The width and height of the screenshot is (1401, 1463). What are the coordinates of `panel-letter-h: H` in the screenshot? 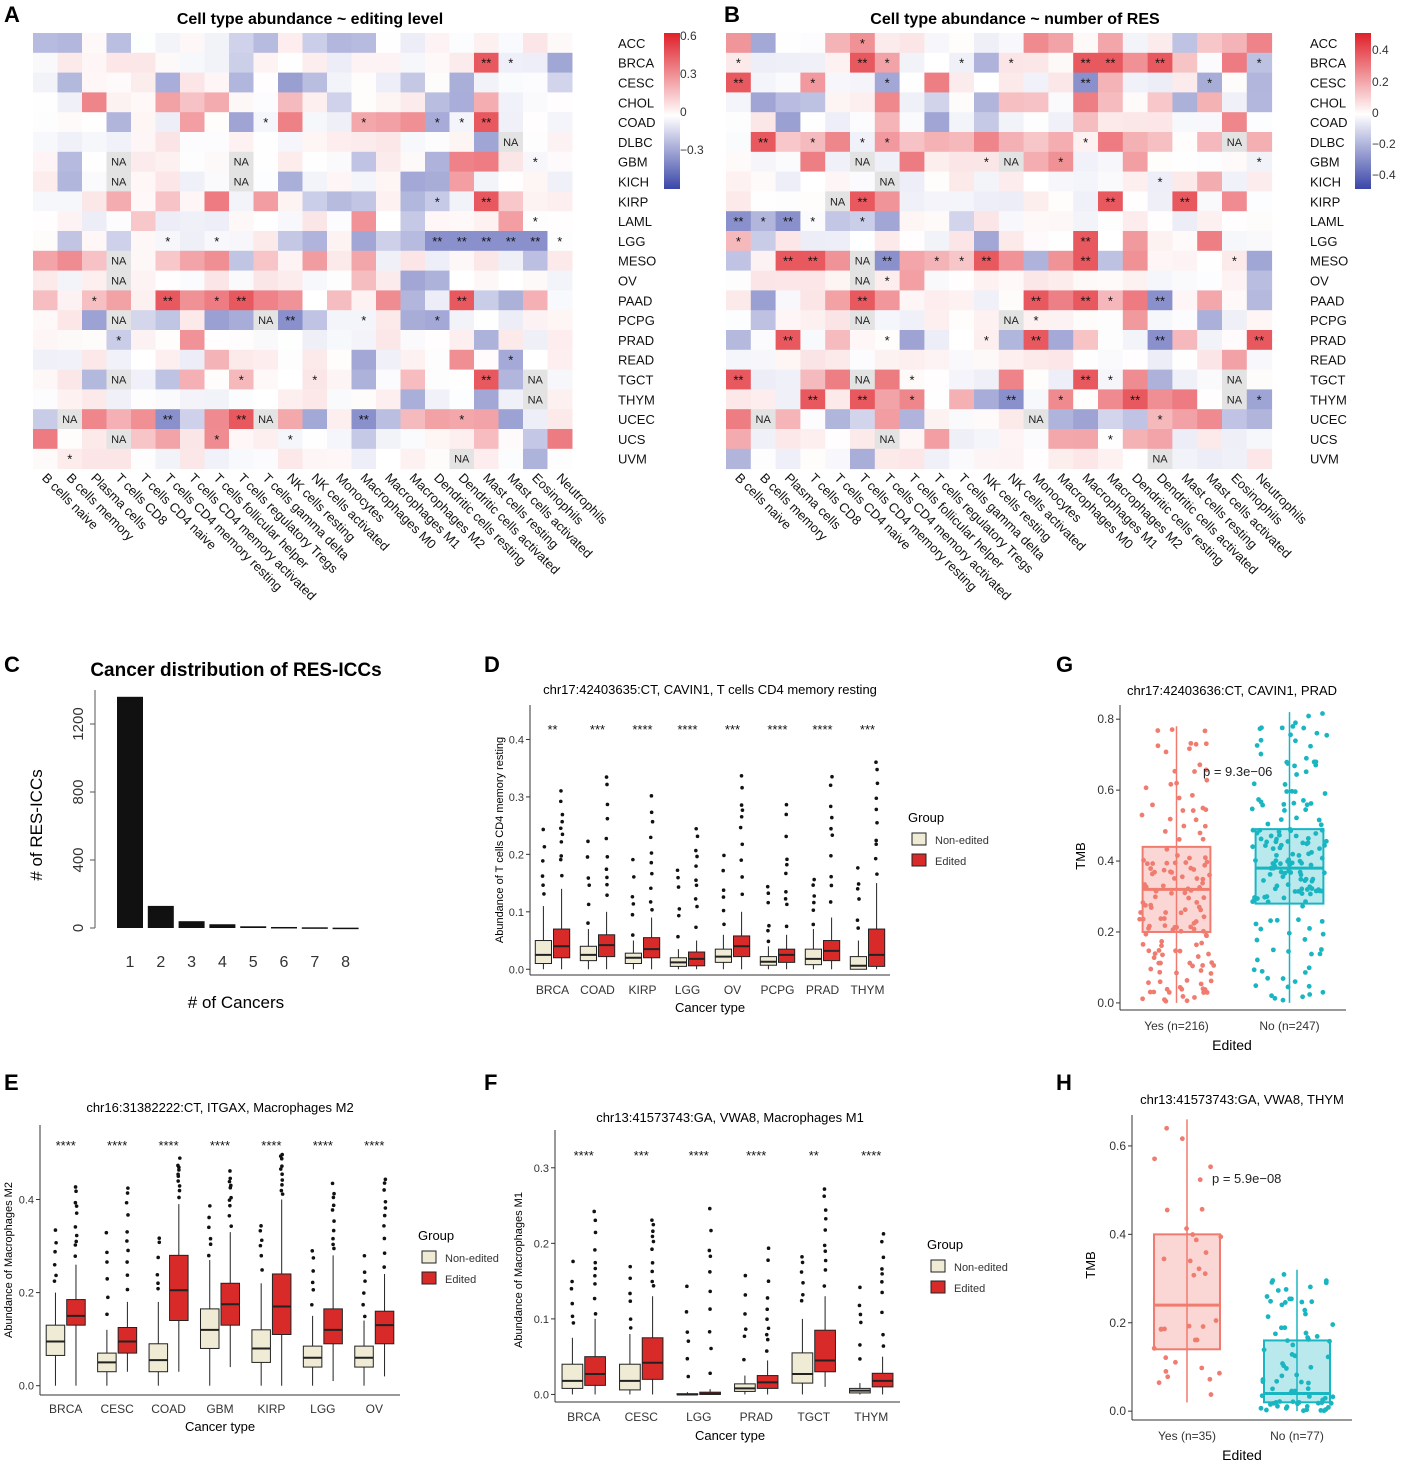 It's located at (1064, 1082).